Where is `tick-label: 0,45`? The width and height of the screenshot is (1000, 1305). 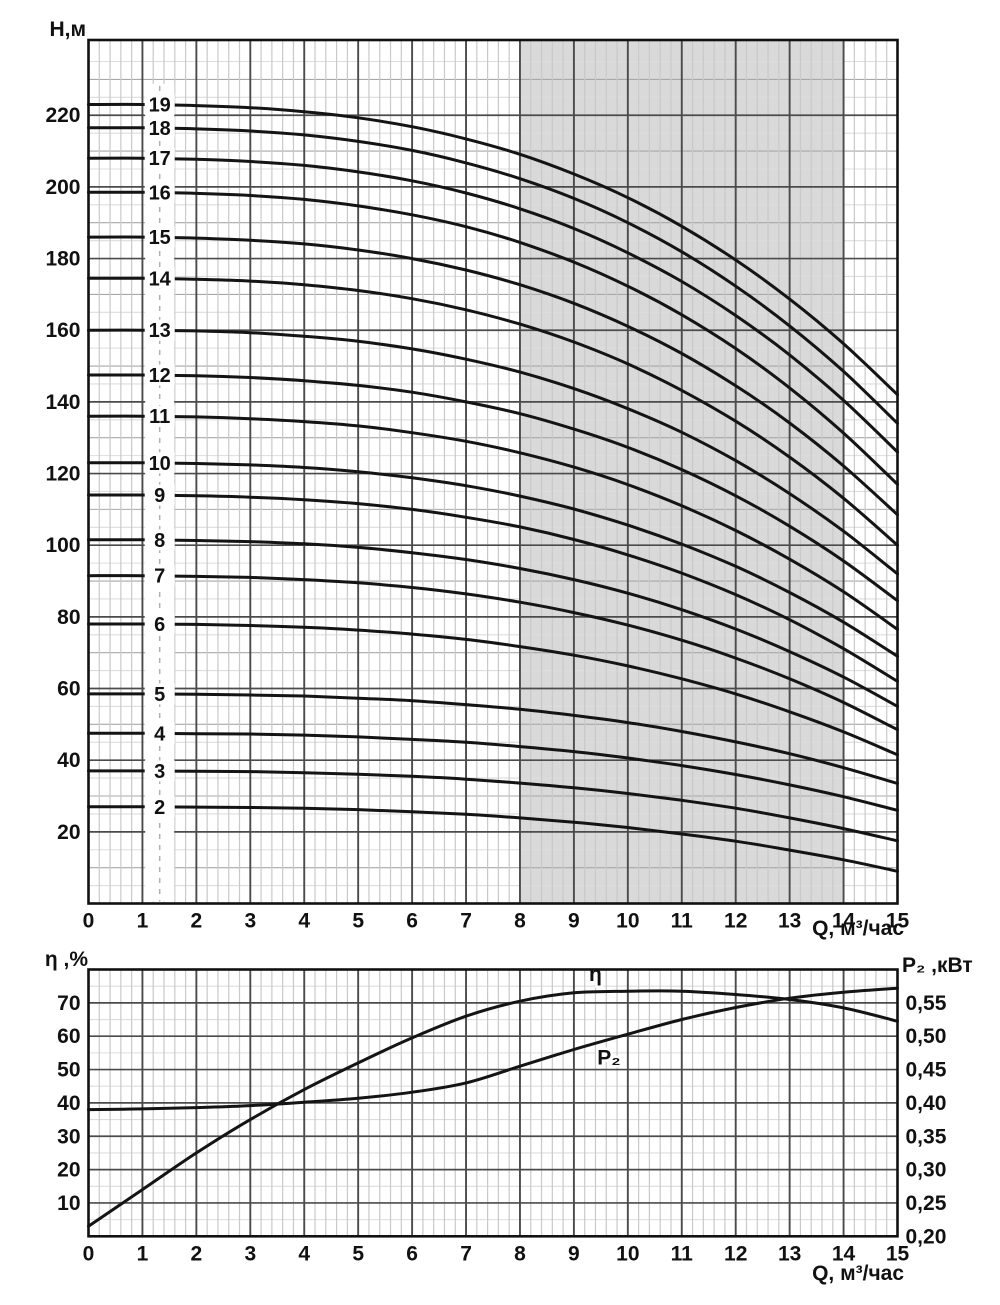
tick-label: 0,45 is located at coordinates (926, 1070).